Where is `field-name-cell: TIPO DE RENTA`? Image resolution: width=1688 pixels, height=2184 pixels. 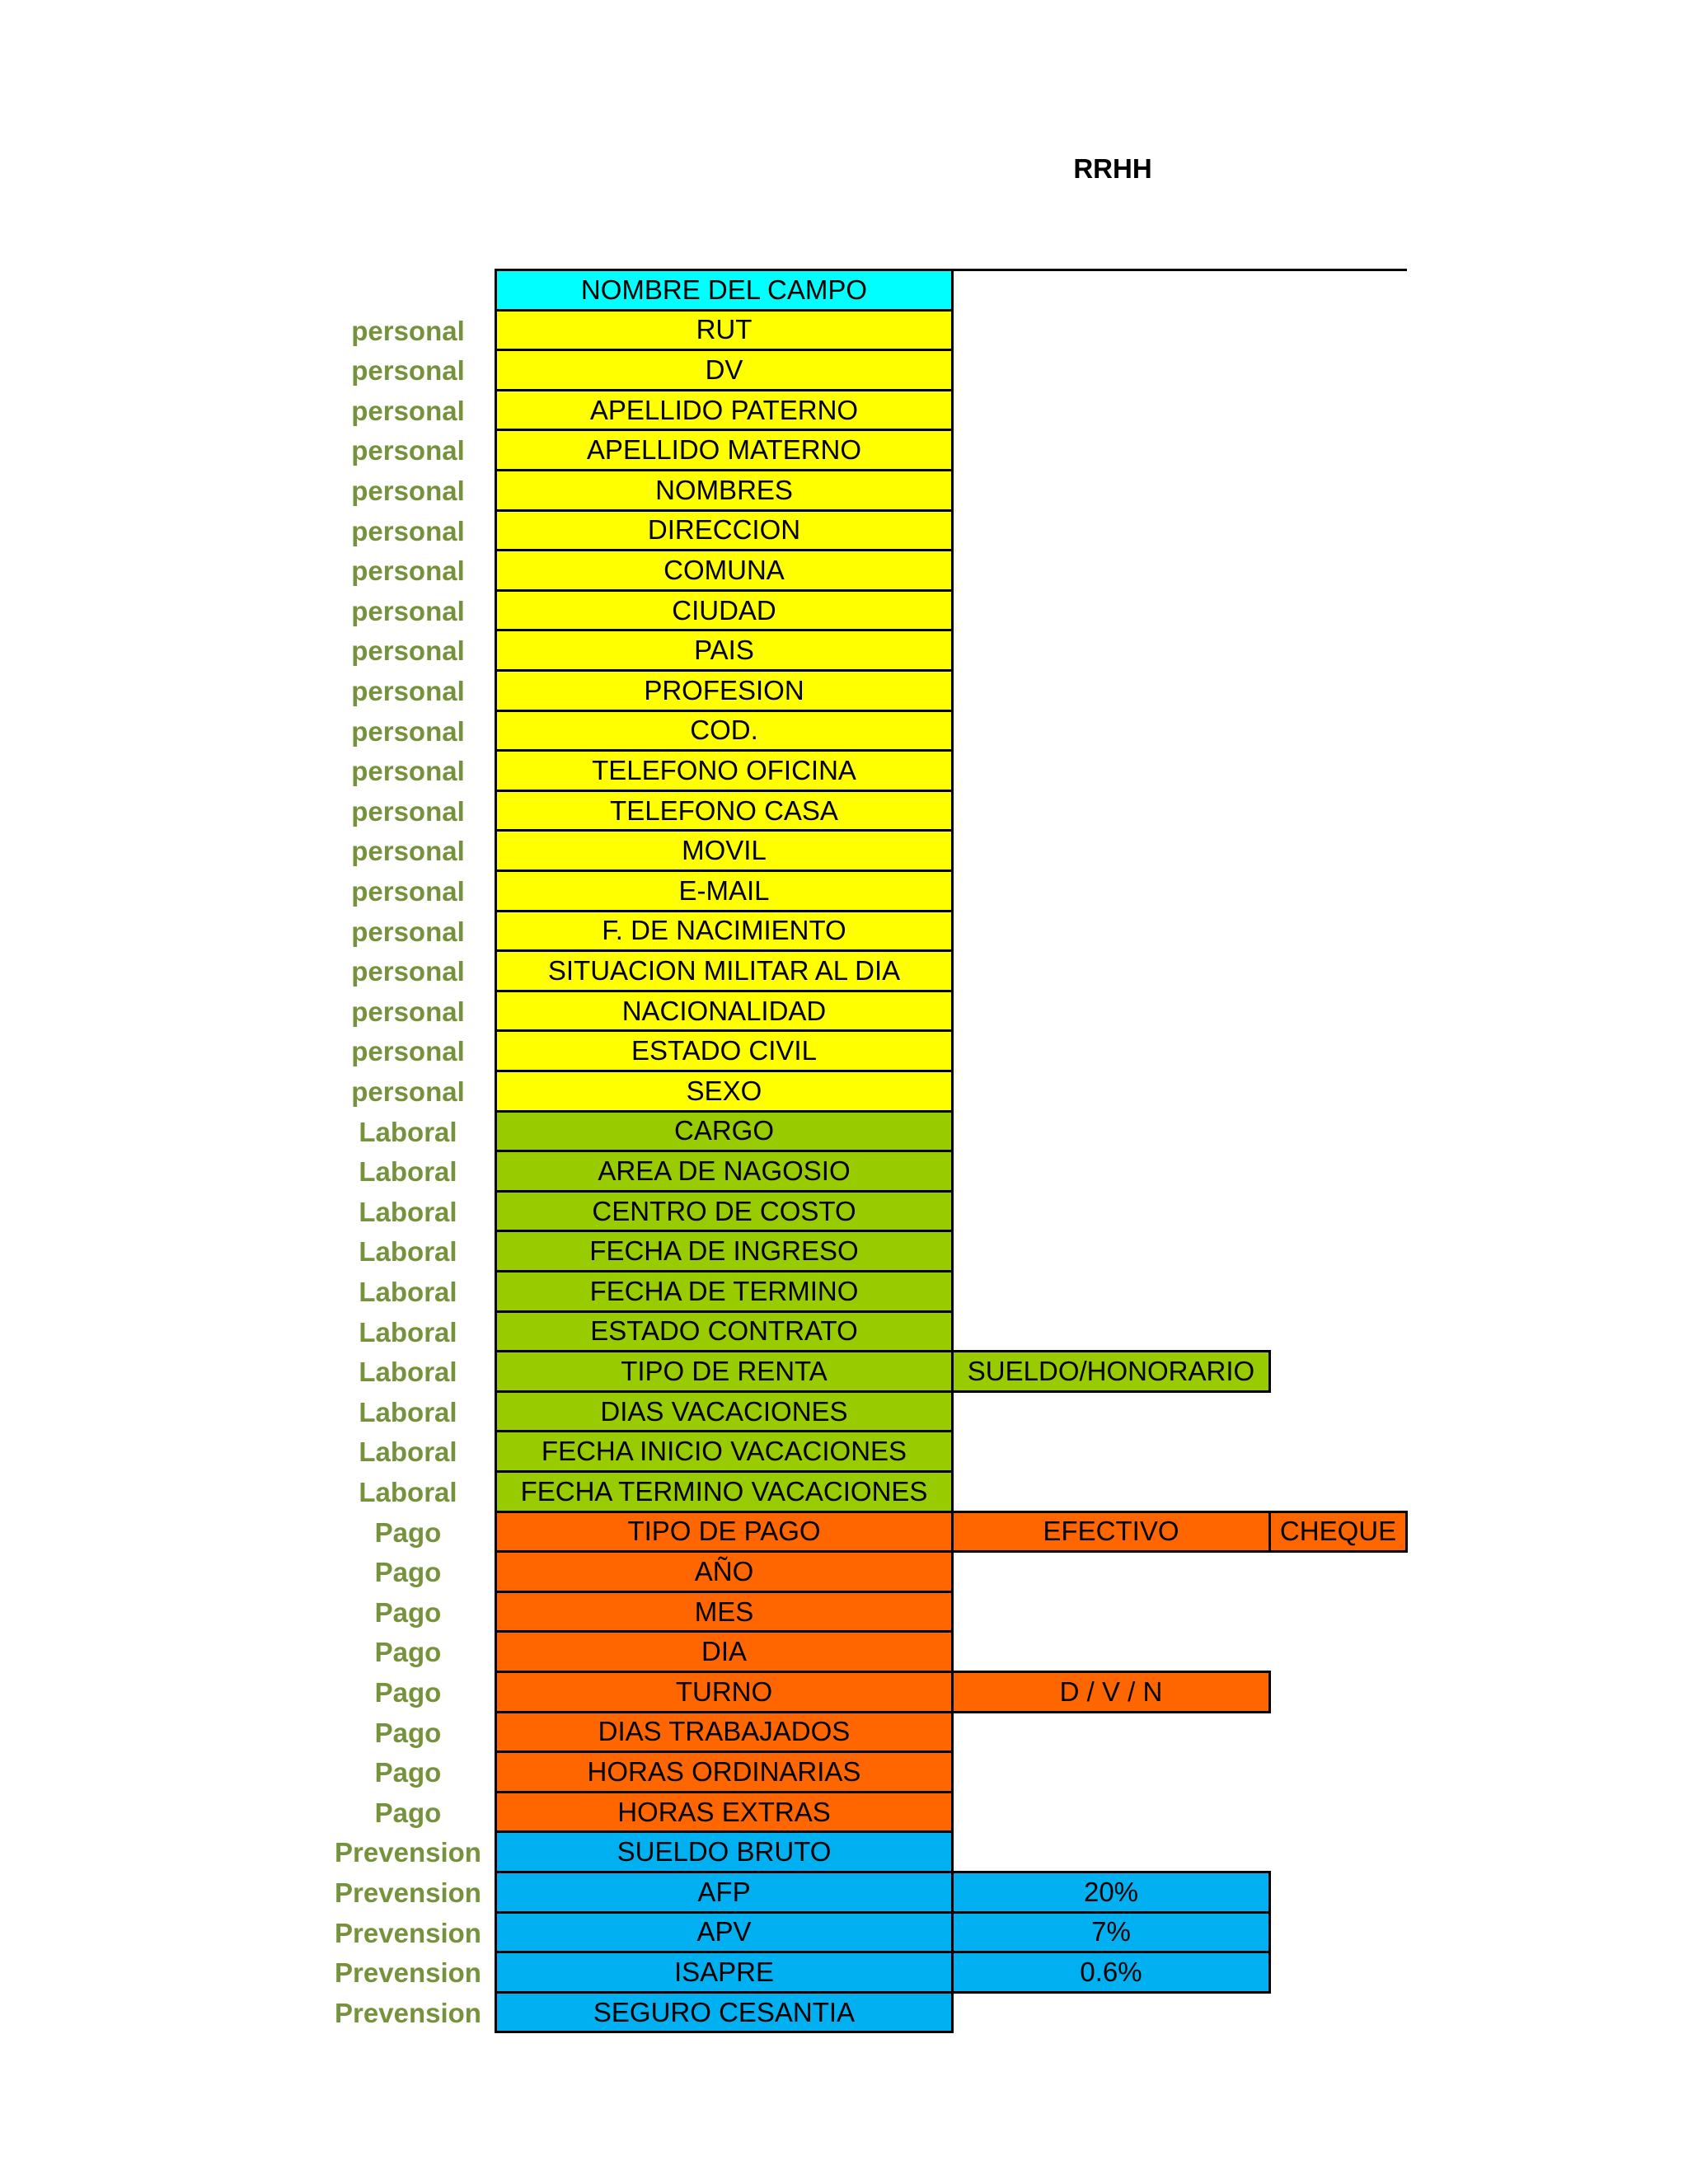
field-name-cell: TIPO DE RENTA is located at coordinates (725, 1371).